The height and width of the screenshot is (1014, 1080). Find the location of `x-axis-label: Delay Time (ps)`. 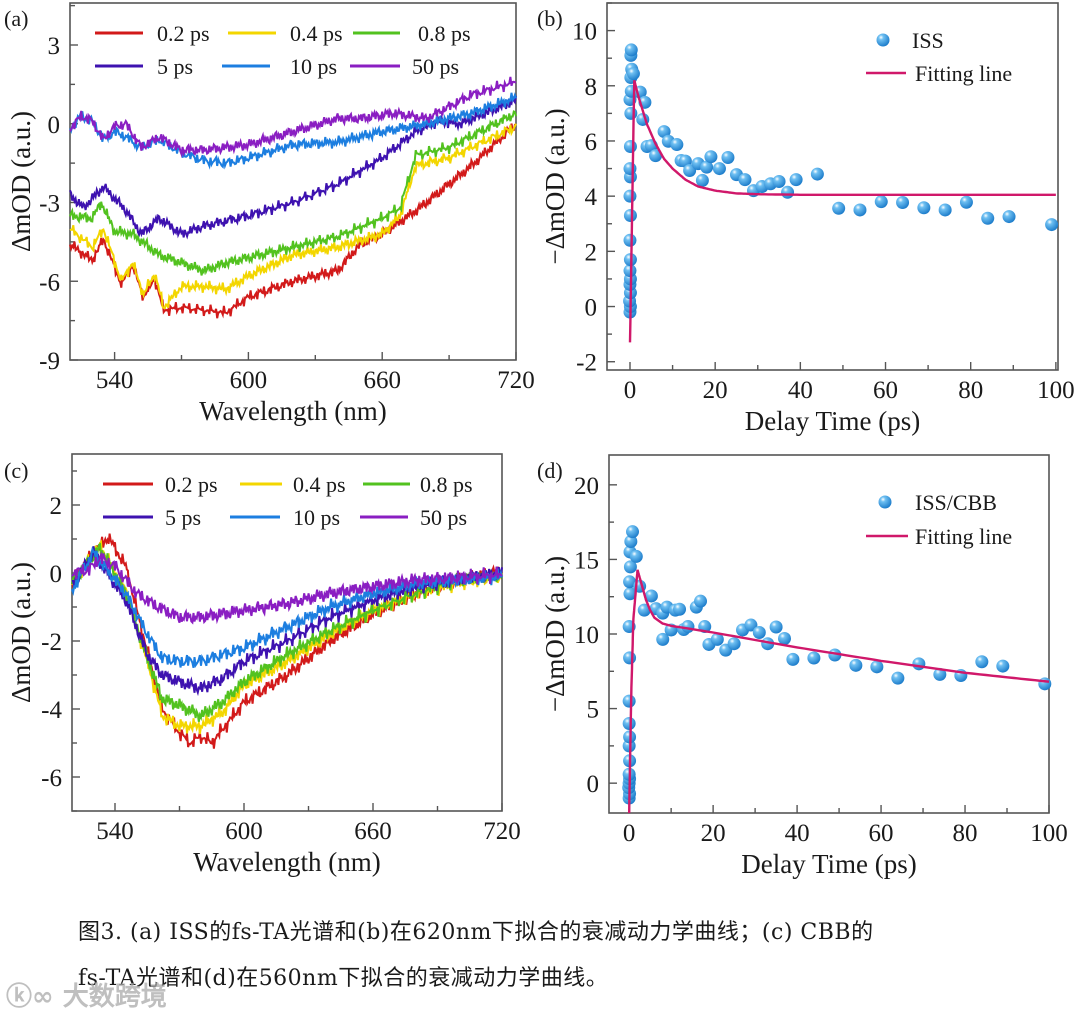

x-axis-label: Delay Time (ps) is located at coordinates (829, 864).